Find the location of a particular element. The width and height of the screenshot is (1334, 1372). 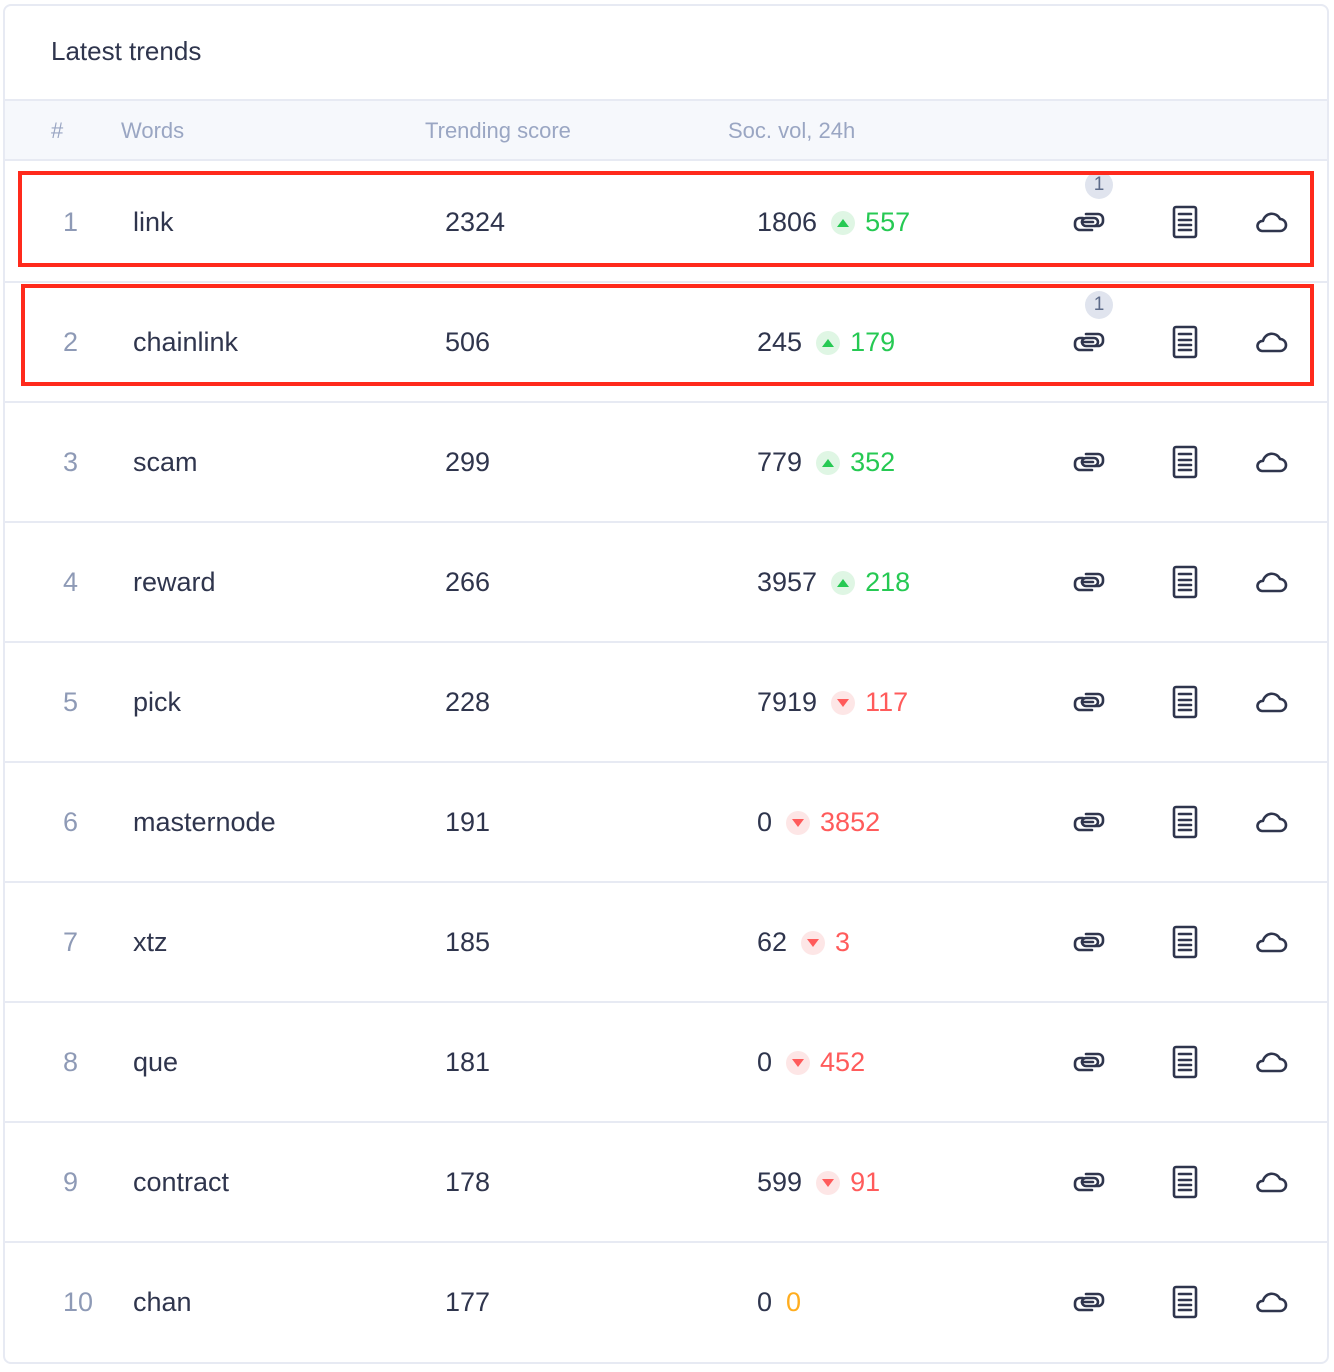

row-trending-score: 506 is located at coordinates (468, 342).